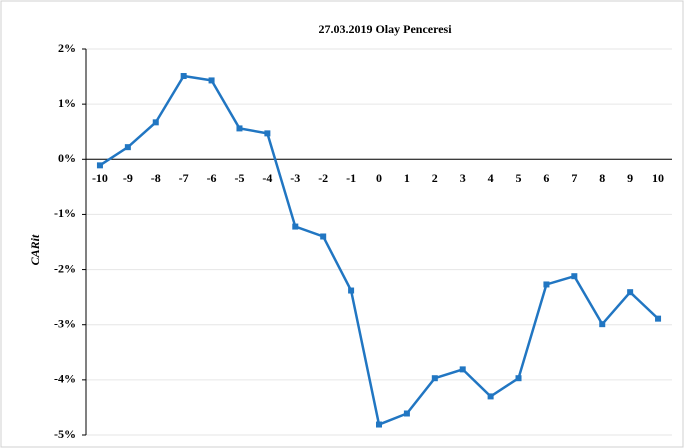 The height and width of the screenshot is (448, 684). What do you see at coordinates (546, 178) in the screenshot?
I see `x-tick-label: 6` at bounding box center [546, 178].